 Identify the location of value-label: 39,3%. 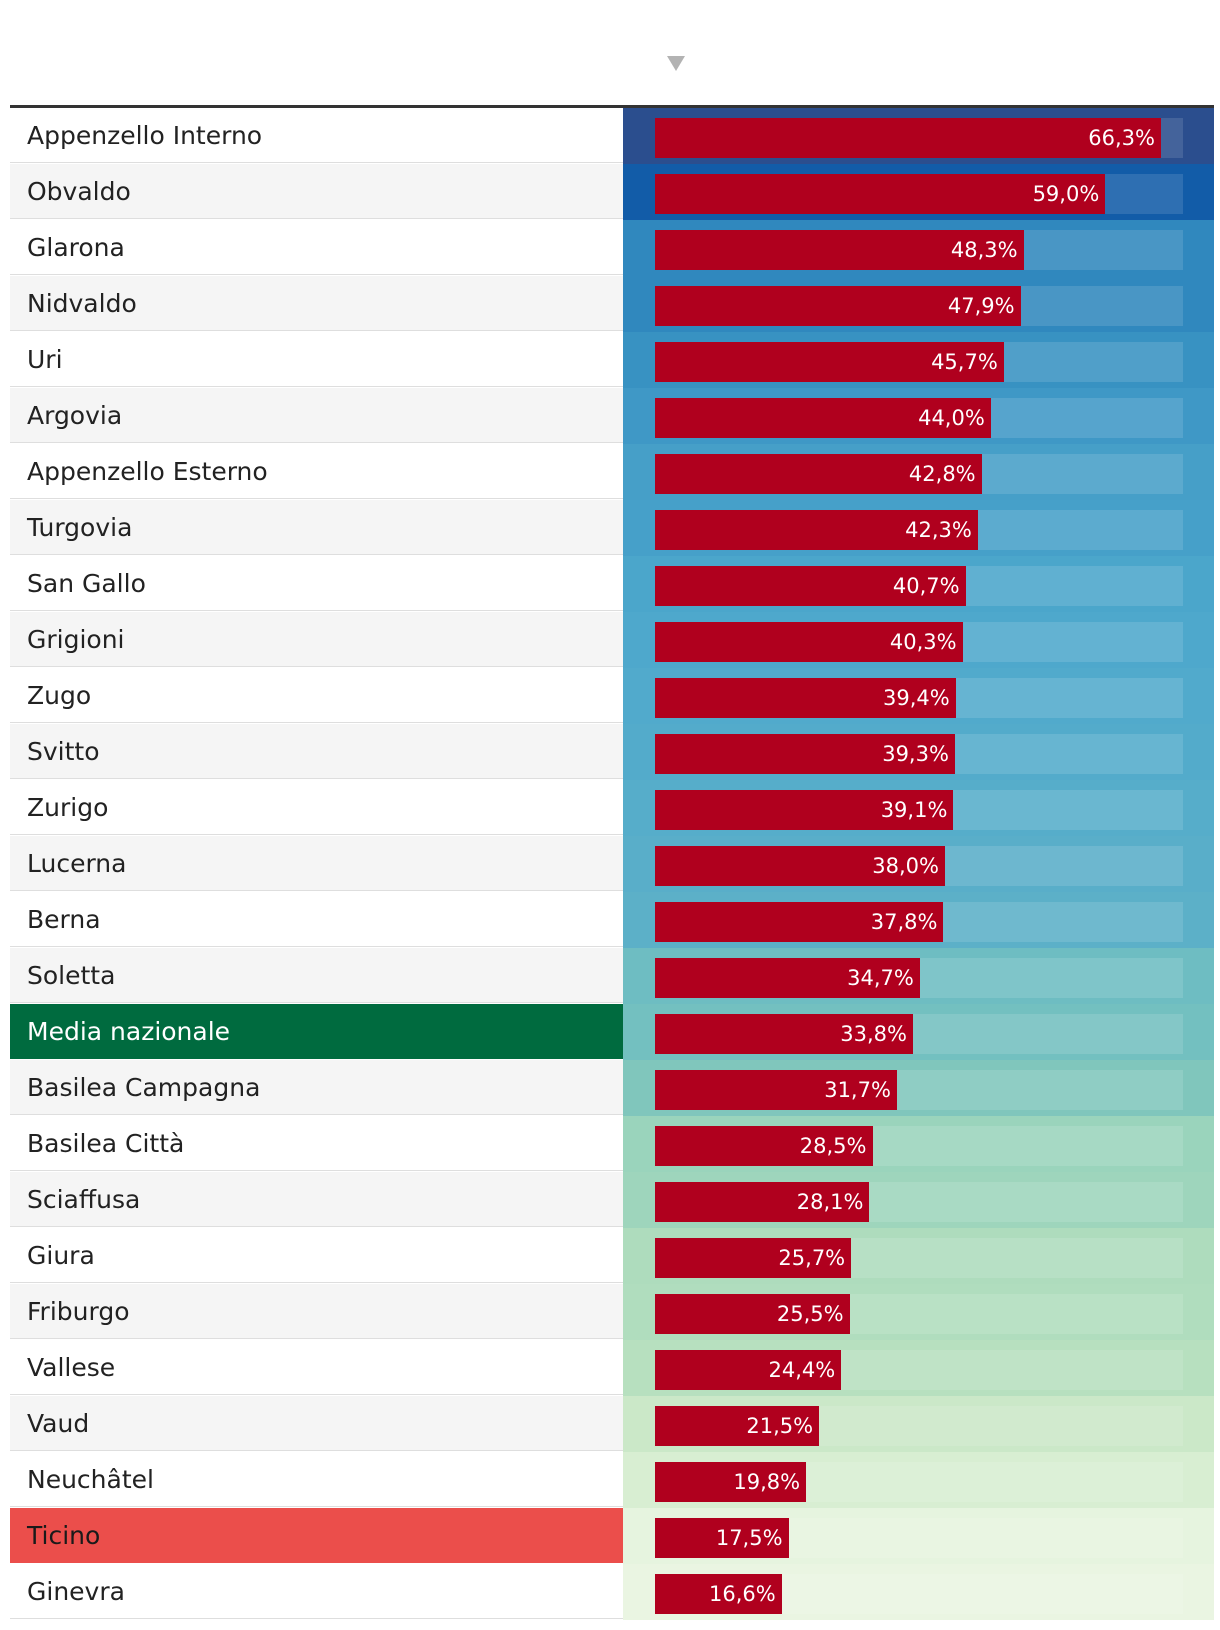
(915, 754).